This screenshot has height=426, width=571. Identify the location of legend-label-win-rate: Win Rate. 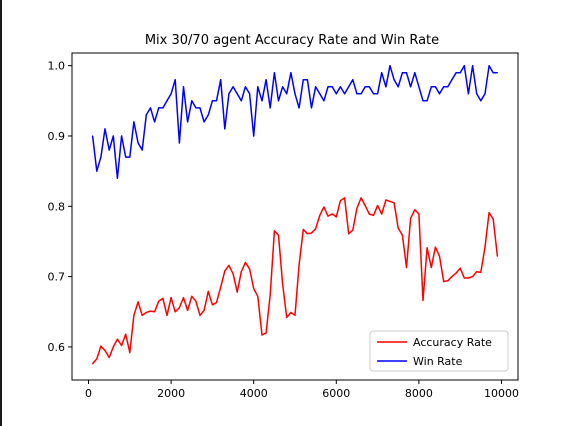
(438, 361).